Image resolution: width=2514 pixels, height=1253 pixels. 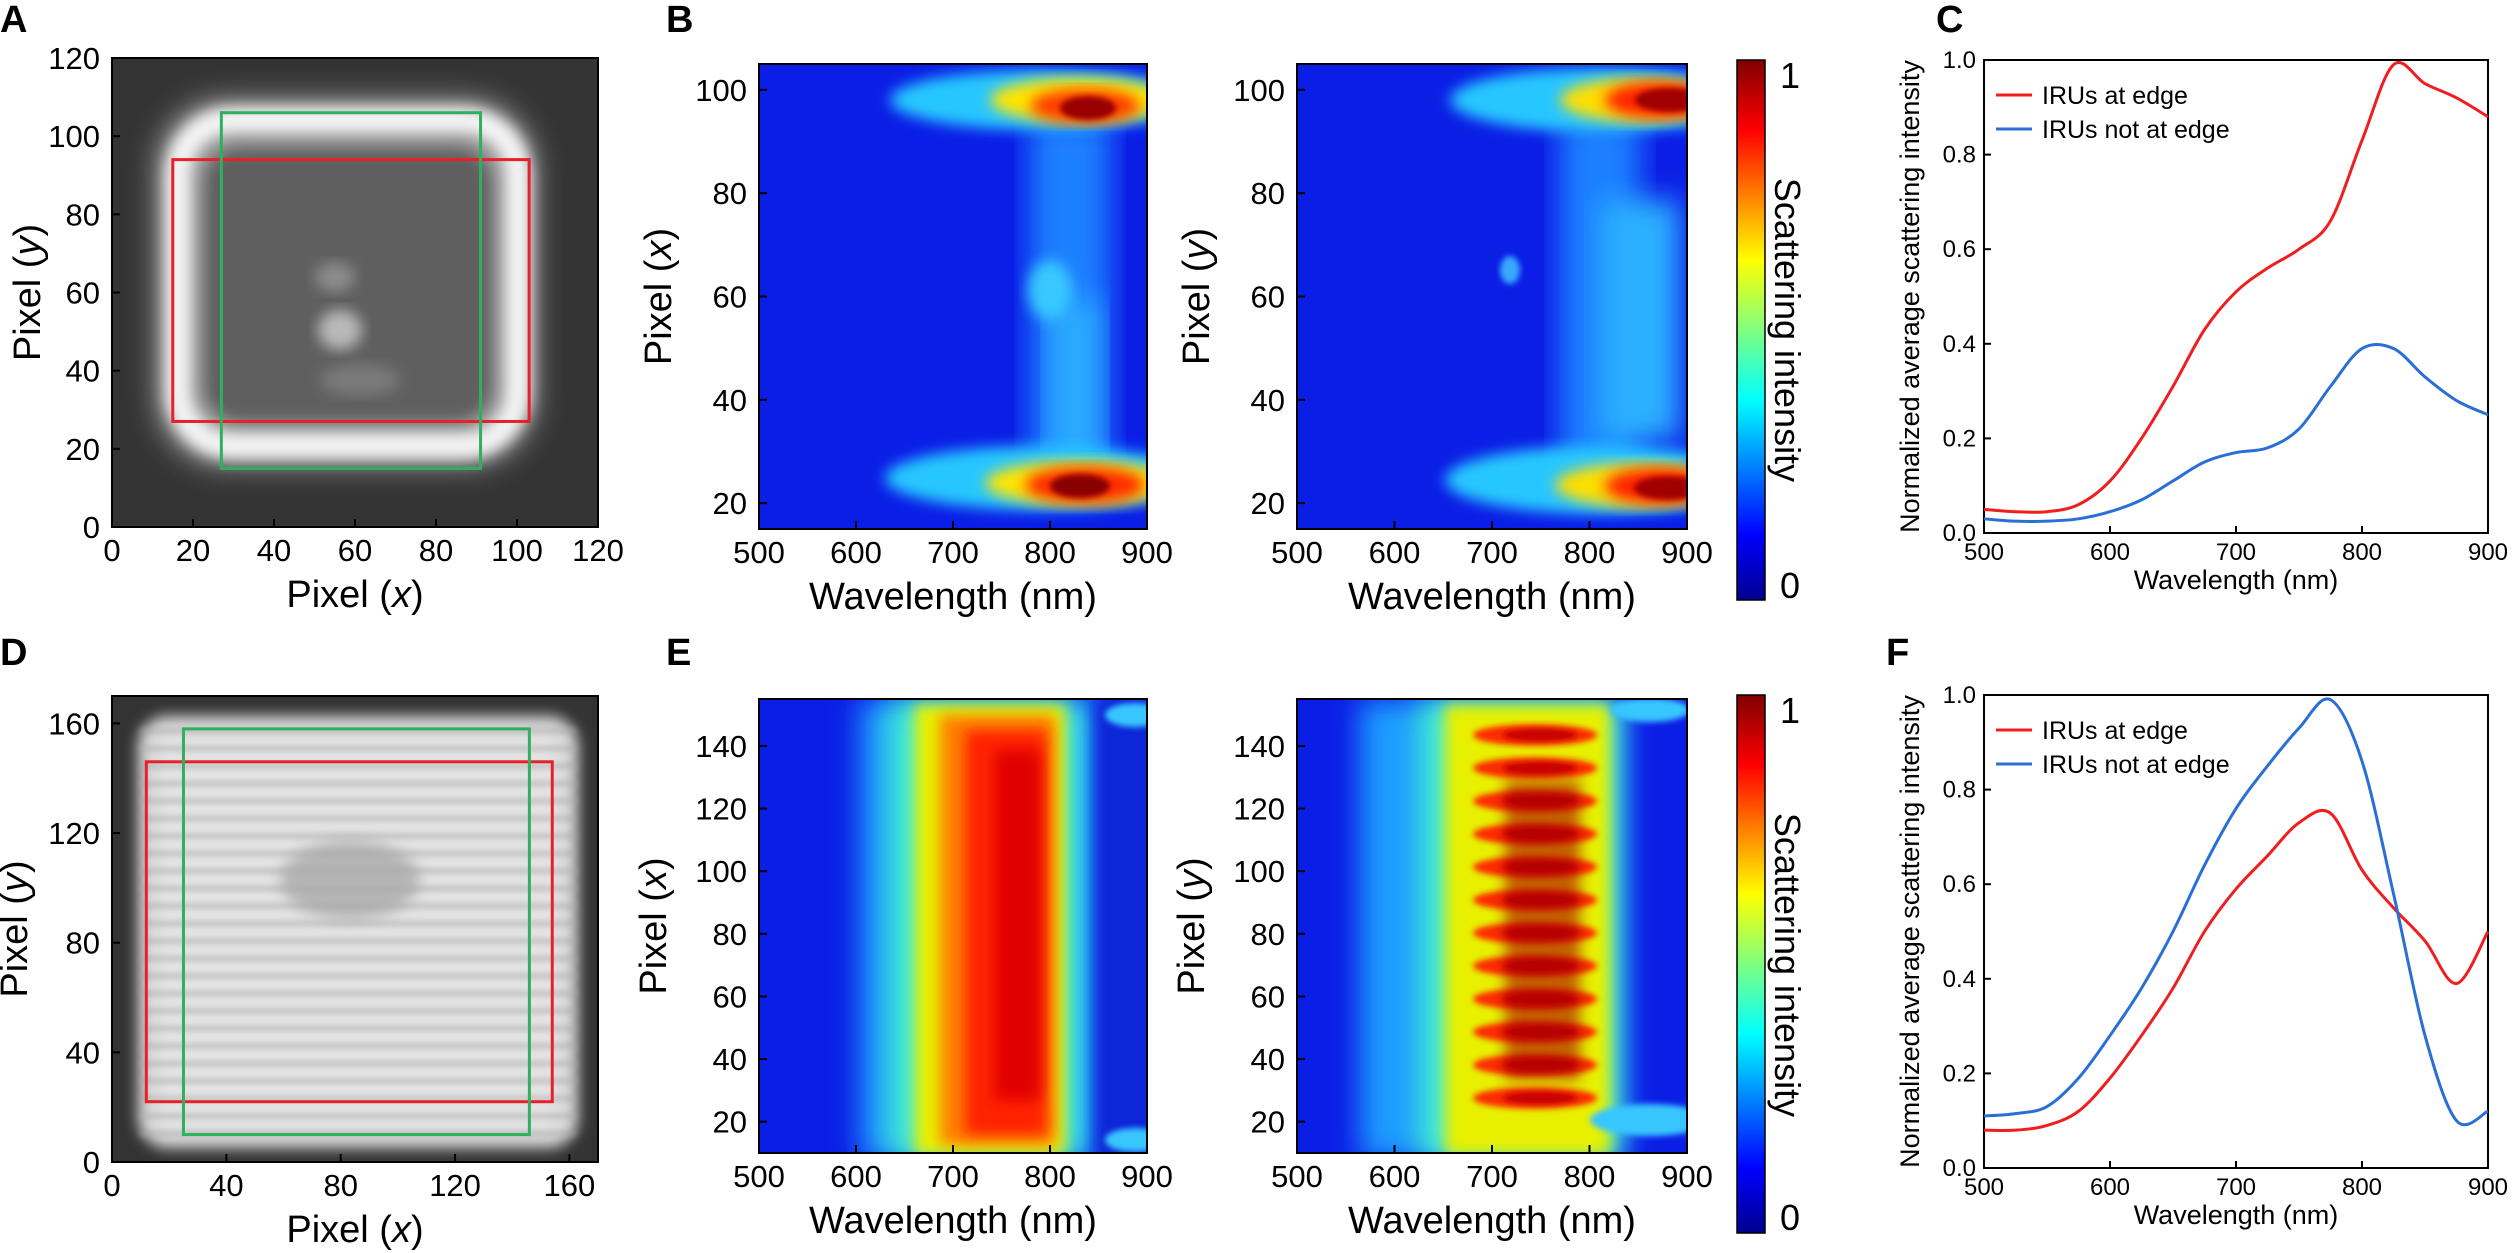 What do you see at coordinates (953, 926) in the screenshot?
I see `panel-e-left-heatmap` at bounding box center [953, 926].